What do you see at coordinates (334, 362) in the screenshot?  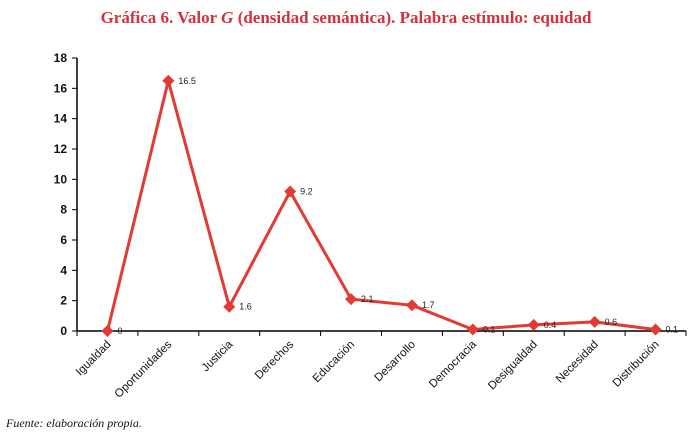 I see `x-category-label: Educación` at bounding box center [334, 362].